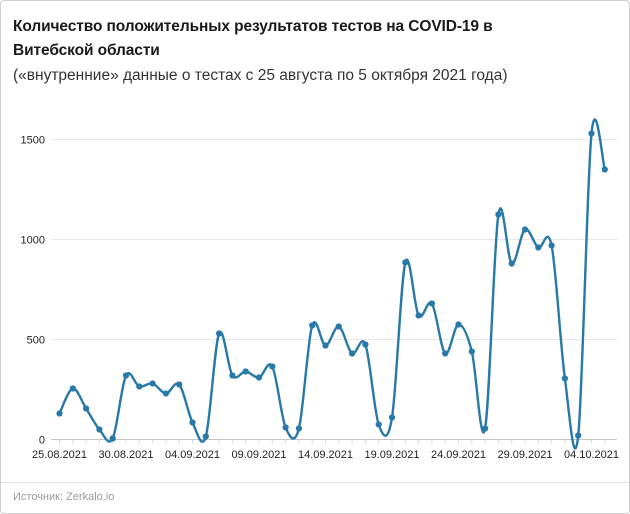 The width and height of the screenshot is (630, 514). What do you see at coordinates (64, 497) in the screenshot?
I see `source-label: Источник: Zerkalo.io` at bounding box center [64, 497].